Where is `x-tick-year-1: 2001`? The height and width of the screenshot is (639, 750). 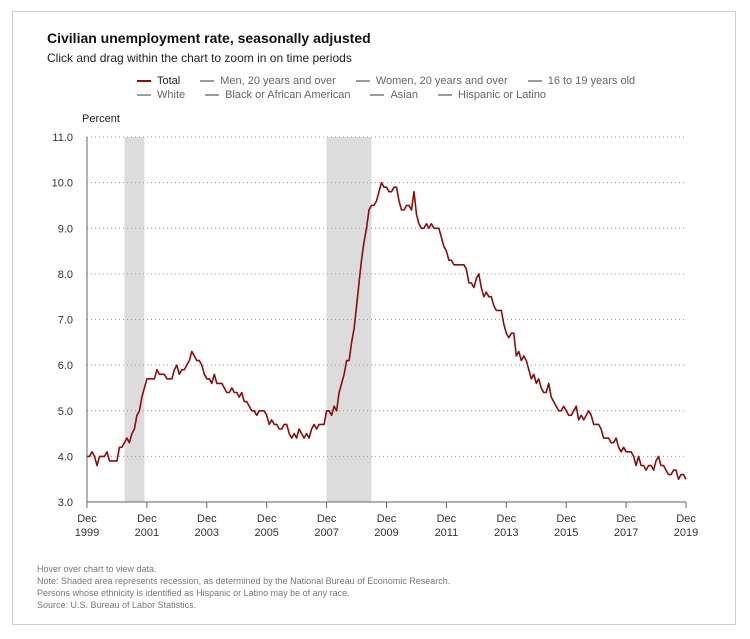 x-tick-year-1: 2001 is located at coordinates (147, 533).